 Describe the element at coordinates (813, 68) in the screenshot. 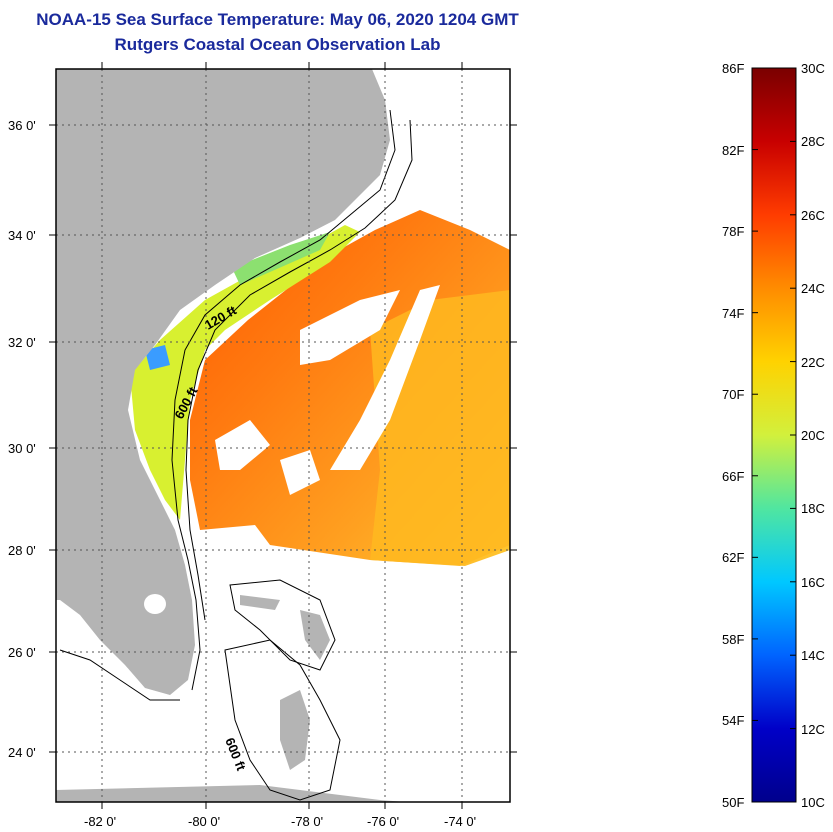

I see `colorbar-label-c: 30C` at that location.